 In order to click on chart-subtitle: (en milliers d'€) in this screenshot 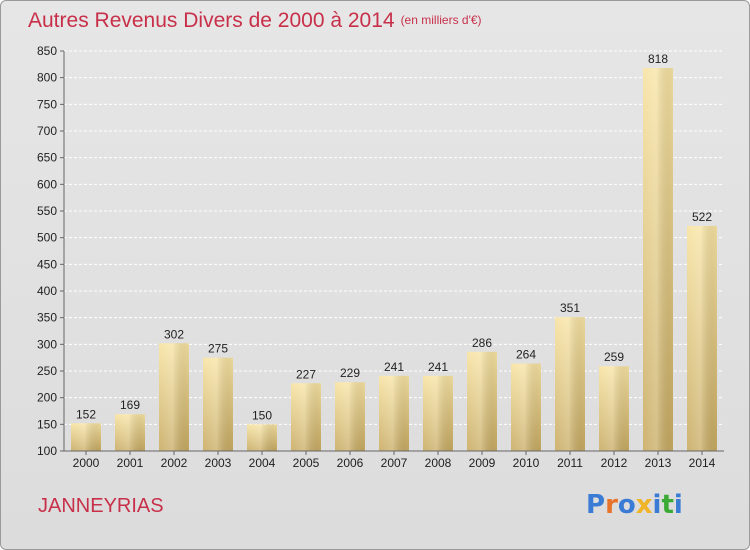, I will do `click(441, 20)`.